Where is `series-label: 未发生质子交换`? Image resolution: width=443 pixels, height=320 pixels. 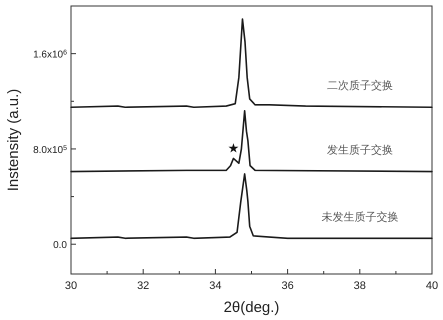 series-label: 未发生质子交换 is located at coordinates (360, 217).